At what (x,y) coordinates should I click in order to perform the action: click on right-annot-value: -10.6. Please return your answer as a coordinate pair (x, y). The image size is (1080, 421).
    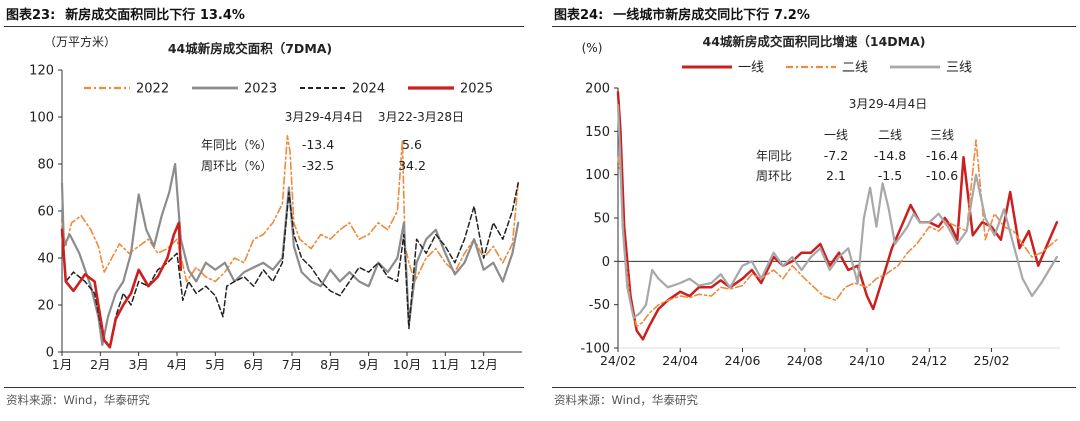
    Looking at the image, I should click on (942, 175).